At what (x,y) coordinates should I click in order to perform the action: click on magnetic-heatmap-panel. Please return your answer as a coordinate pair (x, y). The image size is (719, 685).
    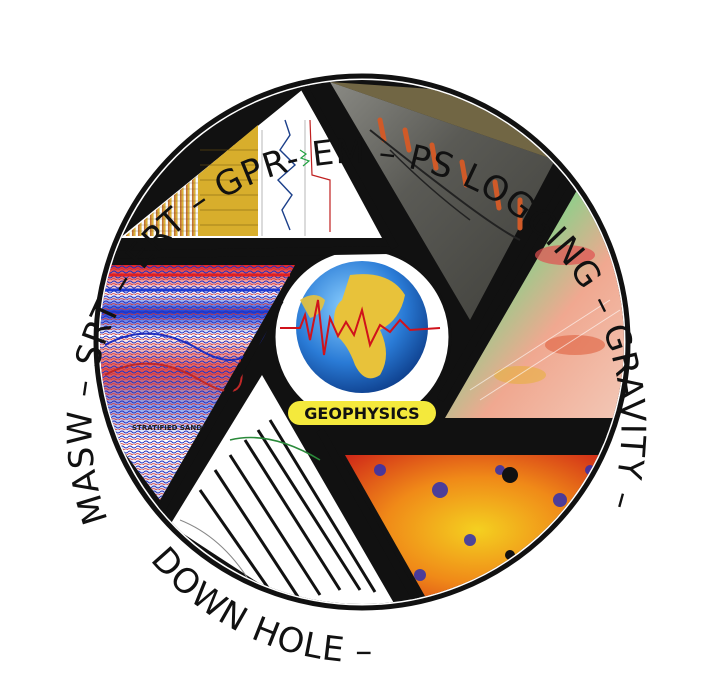
    Looking at the image, I should click on (477, 529).